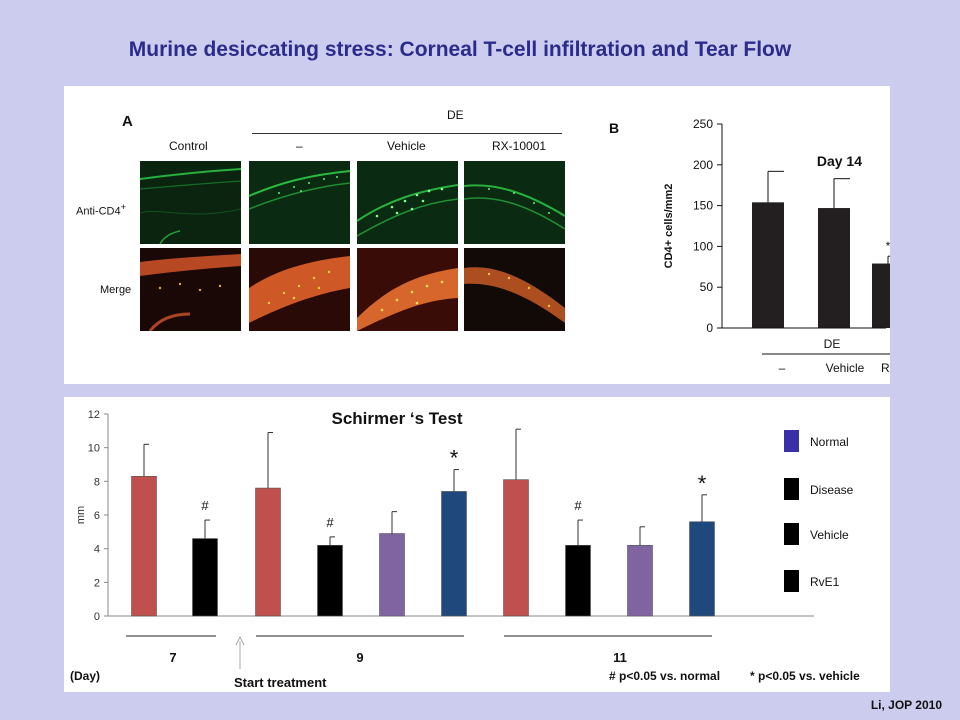 Image resolution: width=960 pixels, height=720 pixels. What do you see at coordinates (703, 165) in the screenshot?
I see `b-y-tick-label: 200` at bounding box center [703, 165].